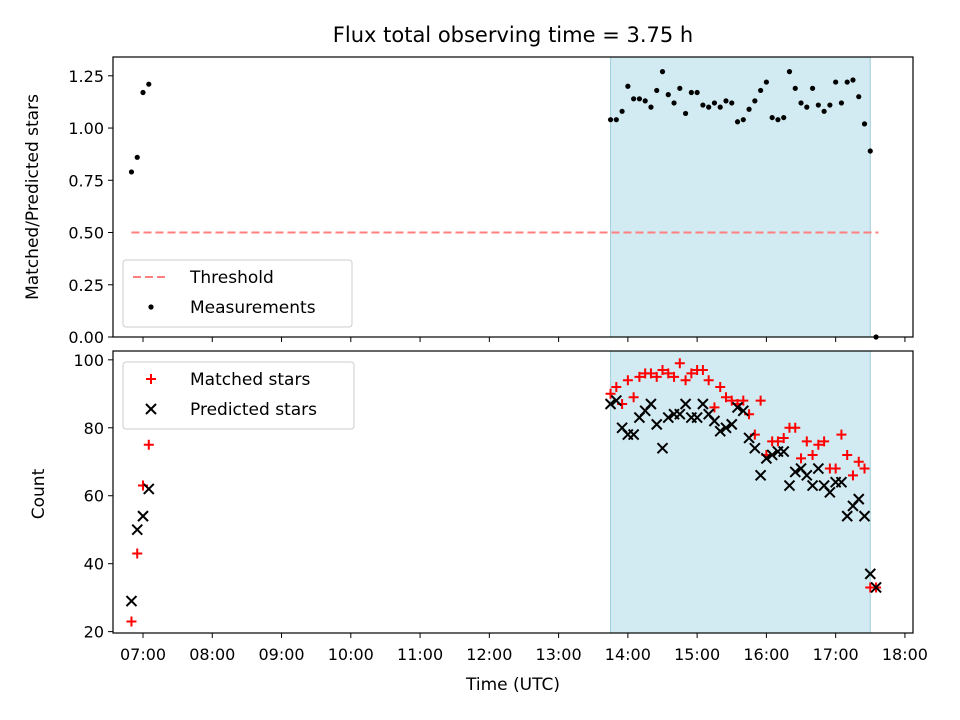 The height and width of the screenshot is (720, 960). Describe the element at coordinates (151, 307) in the screenshot. I see `legend-marker-measurements` at that location.